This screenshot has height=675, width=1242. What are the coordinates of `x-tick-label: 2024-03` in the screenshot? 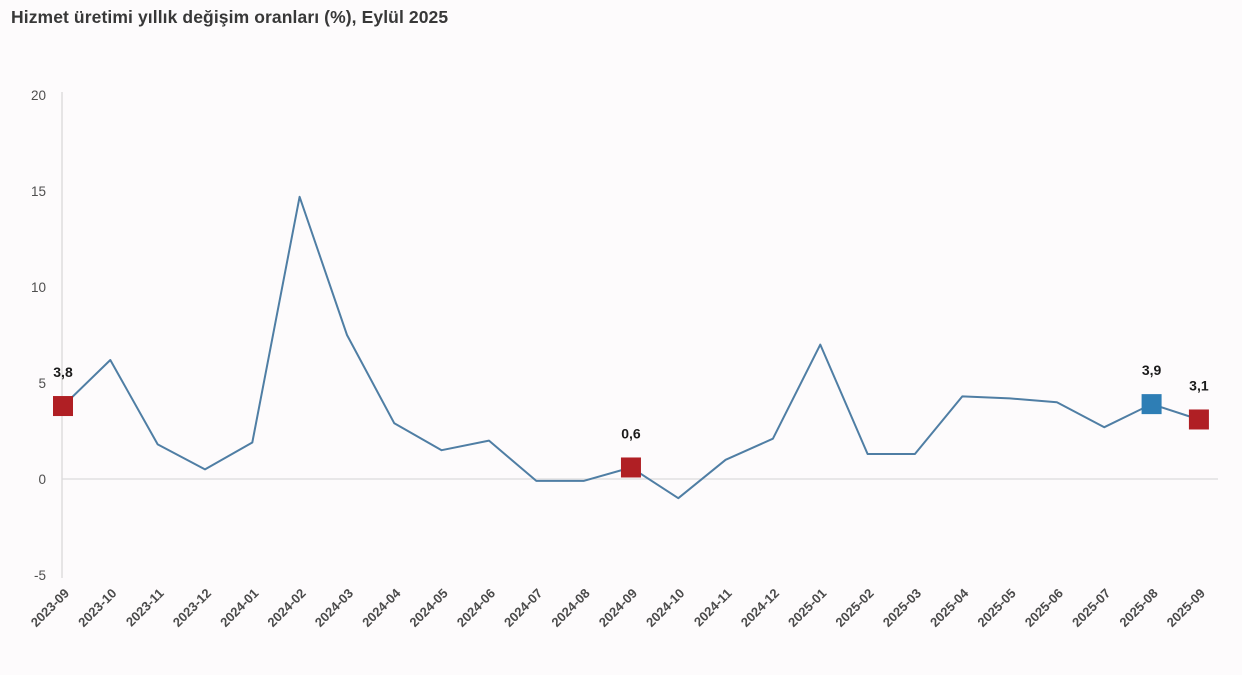 It's located at (334, 608).